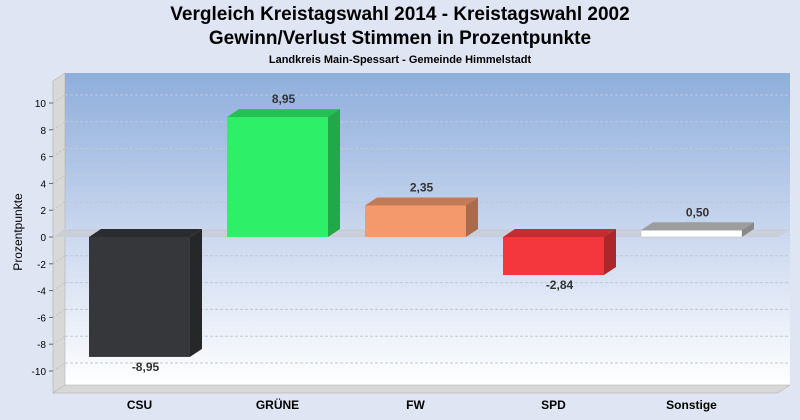  Describe the element at coordinates (277, 404) in the screenshot. I see `x-tick-label: GRÜNE` at that location.